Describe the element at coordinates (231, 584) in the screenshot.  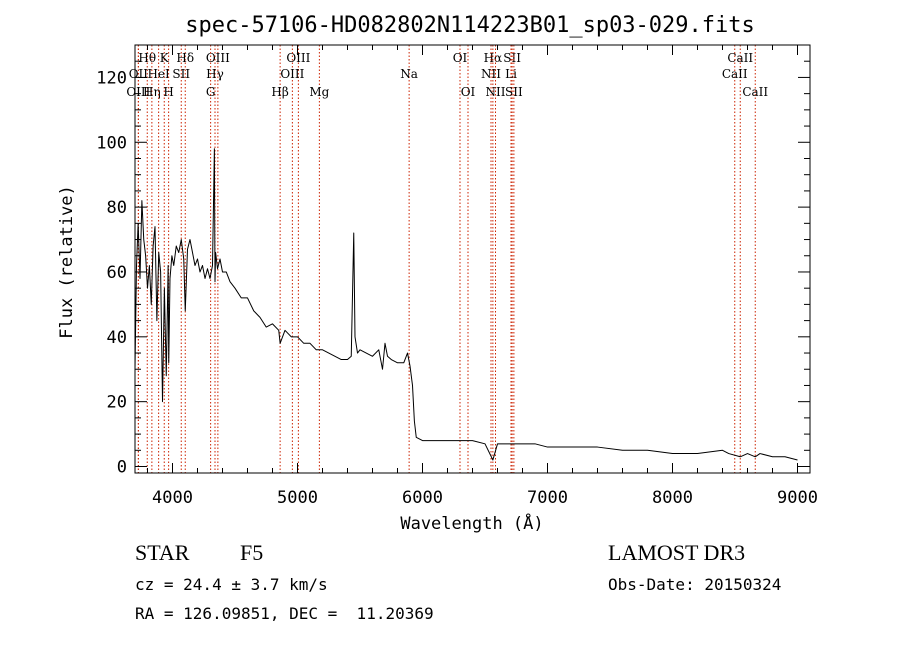
I see `redshift-readout: cz = 24.4 ± 3.7 km/s` at that location.